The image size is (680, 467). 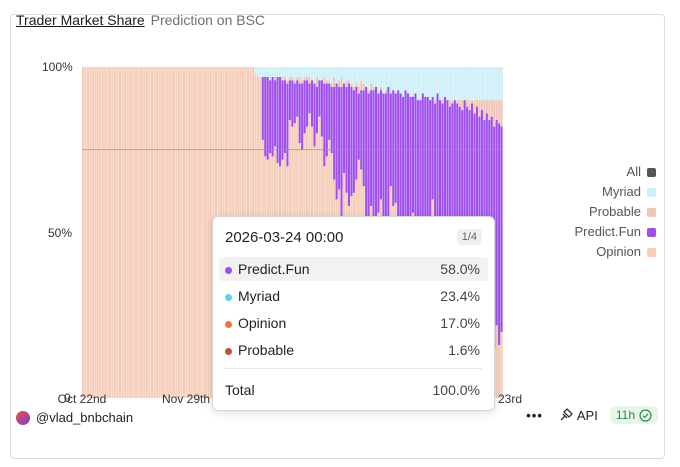 I want to click on tooltip-page: 1/4, so click(x=469, y=237).